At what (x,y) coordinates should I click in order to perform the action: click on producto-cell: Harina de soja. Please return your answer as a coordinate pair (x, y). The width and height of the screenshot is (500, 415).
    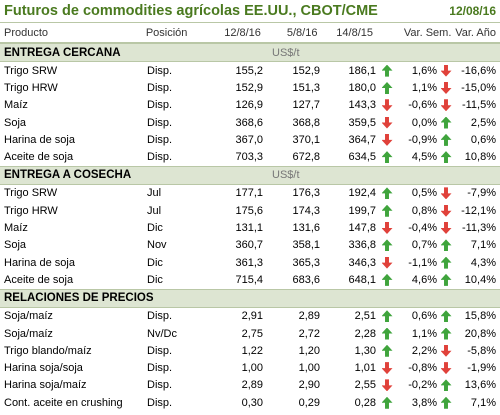
    Looking at the image, I should click on (39, 262).